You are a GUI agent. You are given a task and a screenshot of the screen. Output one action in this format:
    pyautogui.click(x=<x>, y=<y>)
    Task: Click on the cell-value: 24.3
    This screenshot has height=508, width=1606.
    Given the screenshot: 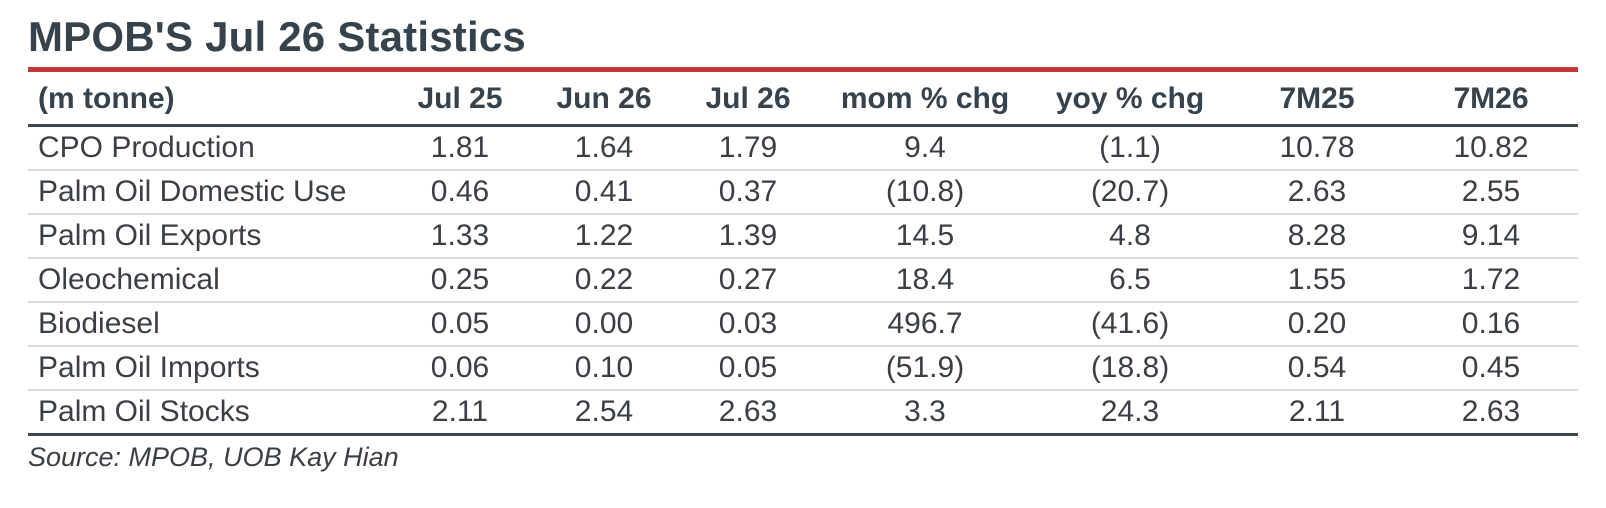 What is the action you would take?
    pyautogui.click(x=1130, y=413)
    